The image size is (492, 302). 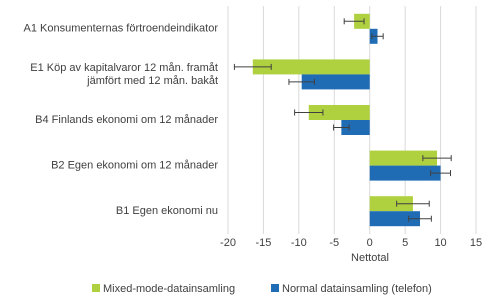 I want to click on x-tick-label: 5, so click(x=405, y=243).